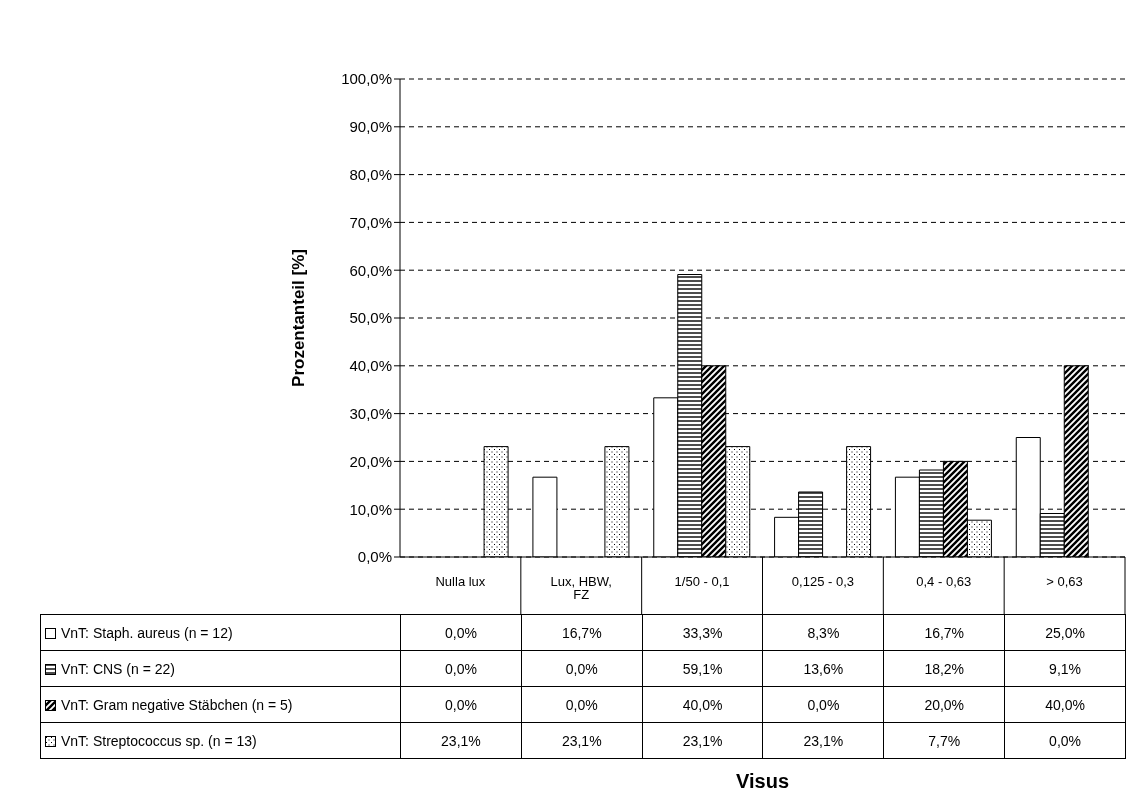 Image resolution: width=1139 pixels, height=803 pixels. Describe the element at coordinates (944, 704) in the screenshot. I see `data-label: 20,0%` at that location.